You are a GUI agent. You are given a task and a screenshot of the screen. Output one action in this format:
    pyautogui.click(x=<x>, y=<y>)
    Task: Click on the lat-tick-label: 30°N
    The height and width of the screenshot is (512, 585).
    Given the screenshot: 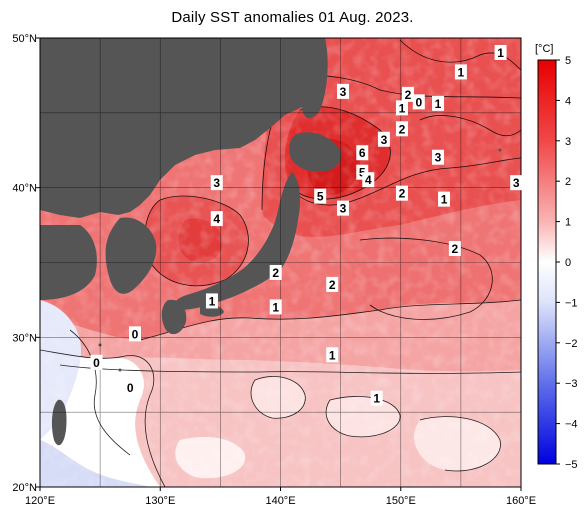 What is the action you would take?
    pyautogui.click(x=24, y=338)
    